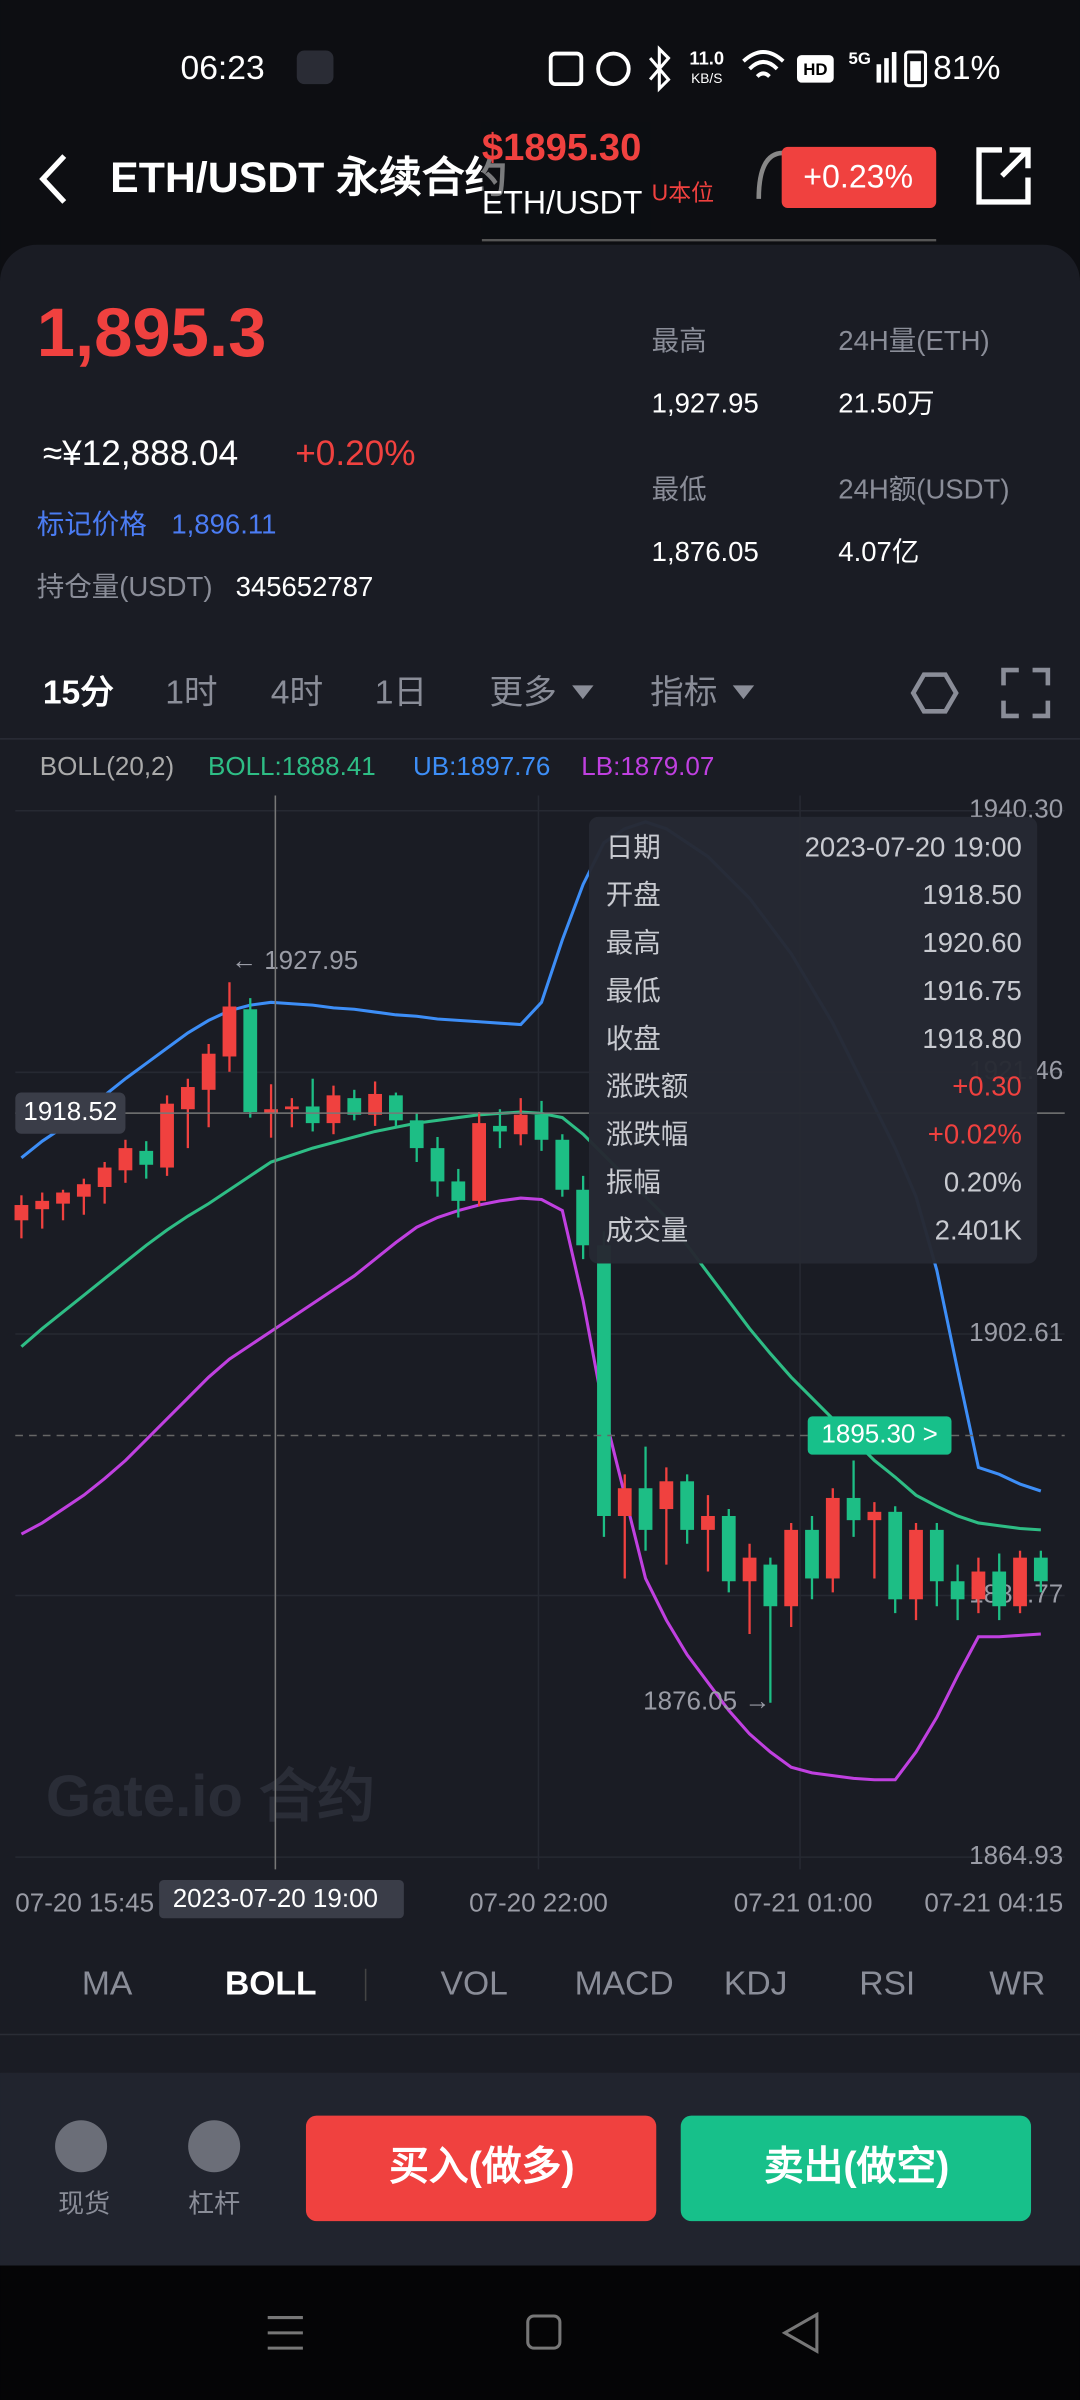 The image size is (1080, 2400). Describe the element at coordinates (770, 174) in the screenshot. I see `bell-icon` at that location.